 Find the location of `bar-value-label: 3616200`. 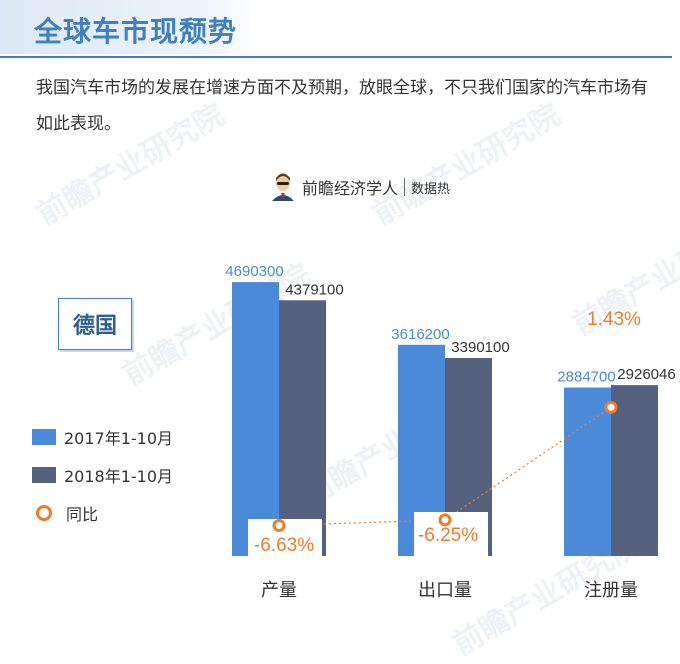

bar-value-label: 3616200 is located at coordinates (420, 334).